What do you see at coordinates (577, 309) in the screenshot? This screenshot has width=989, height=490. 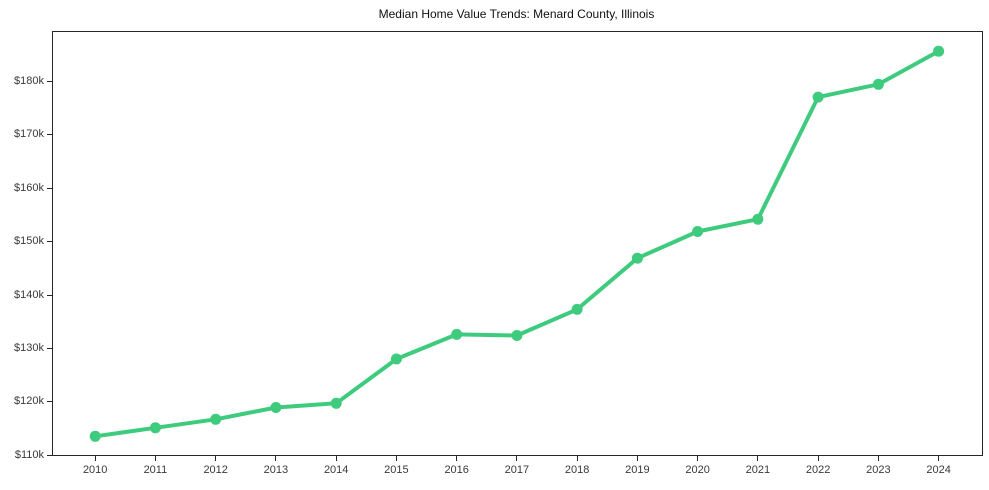 I see `data-point-2018` at bounding box center [577, 309].